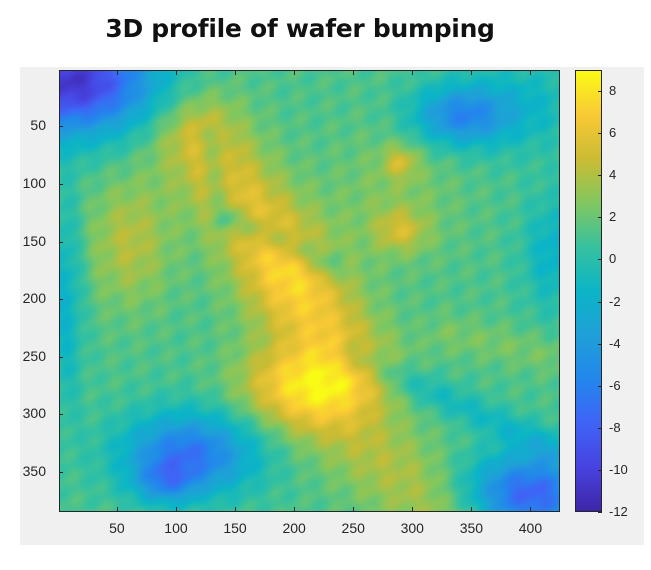 The image size is (651, 570). Describe the element at coordinates (34, 182) in the screenshot. I see `y-tick-label: 100` at that location.